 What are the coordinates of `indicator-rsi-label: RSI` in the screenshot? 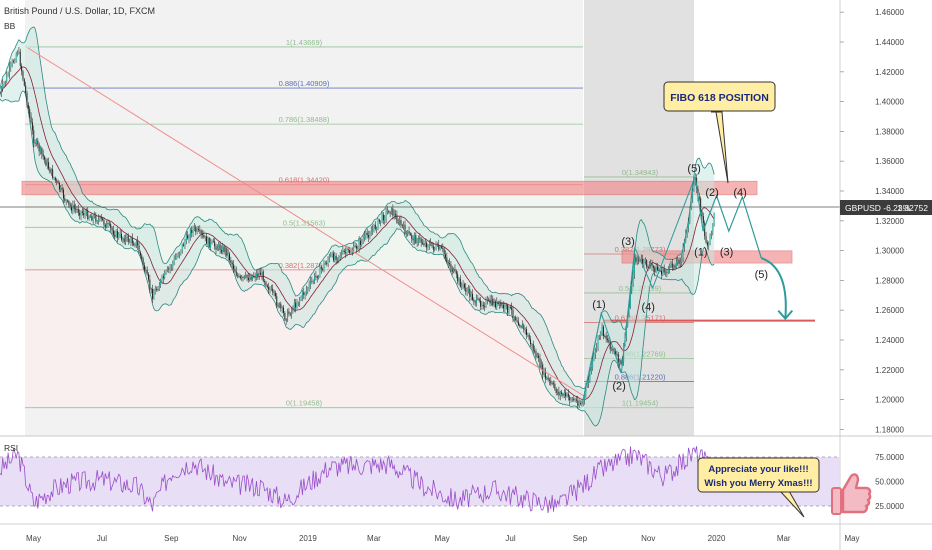 It's located at (11, 448).